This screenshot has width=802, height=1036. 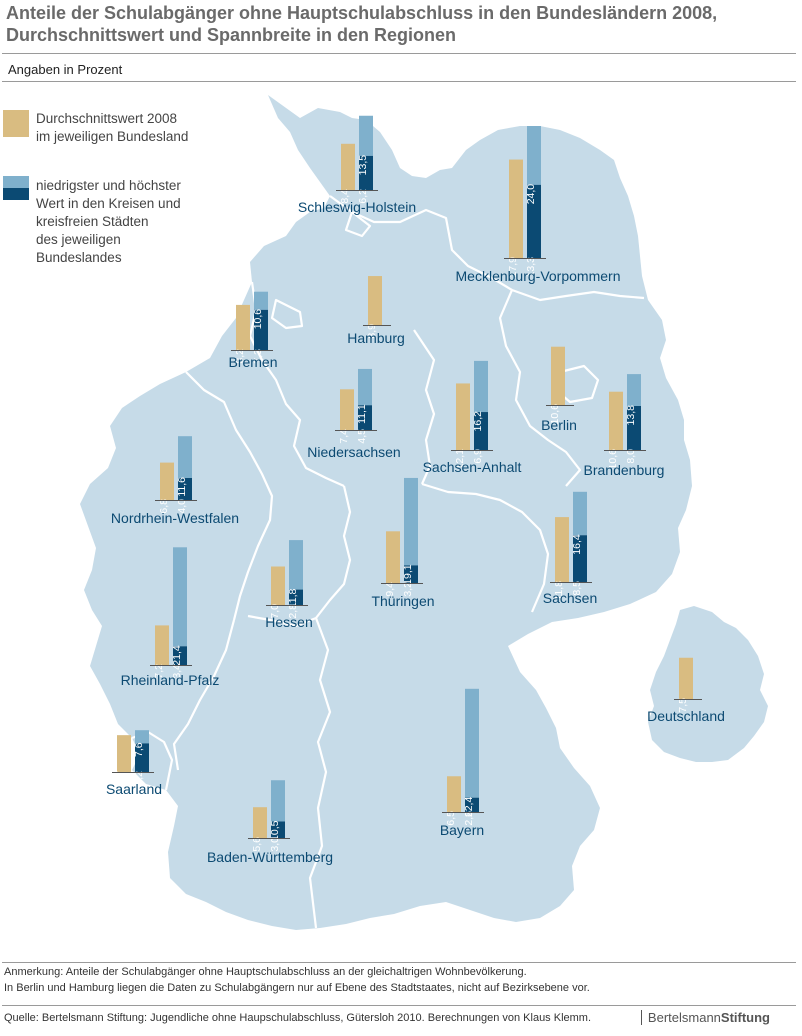 What do you see at coordinates (16, 194) in the screenshot?
I see `legend-min-swatch` at bounding box center [16, 194].